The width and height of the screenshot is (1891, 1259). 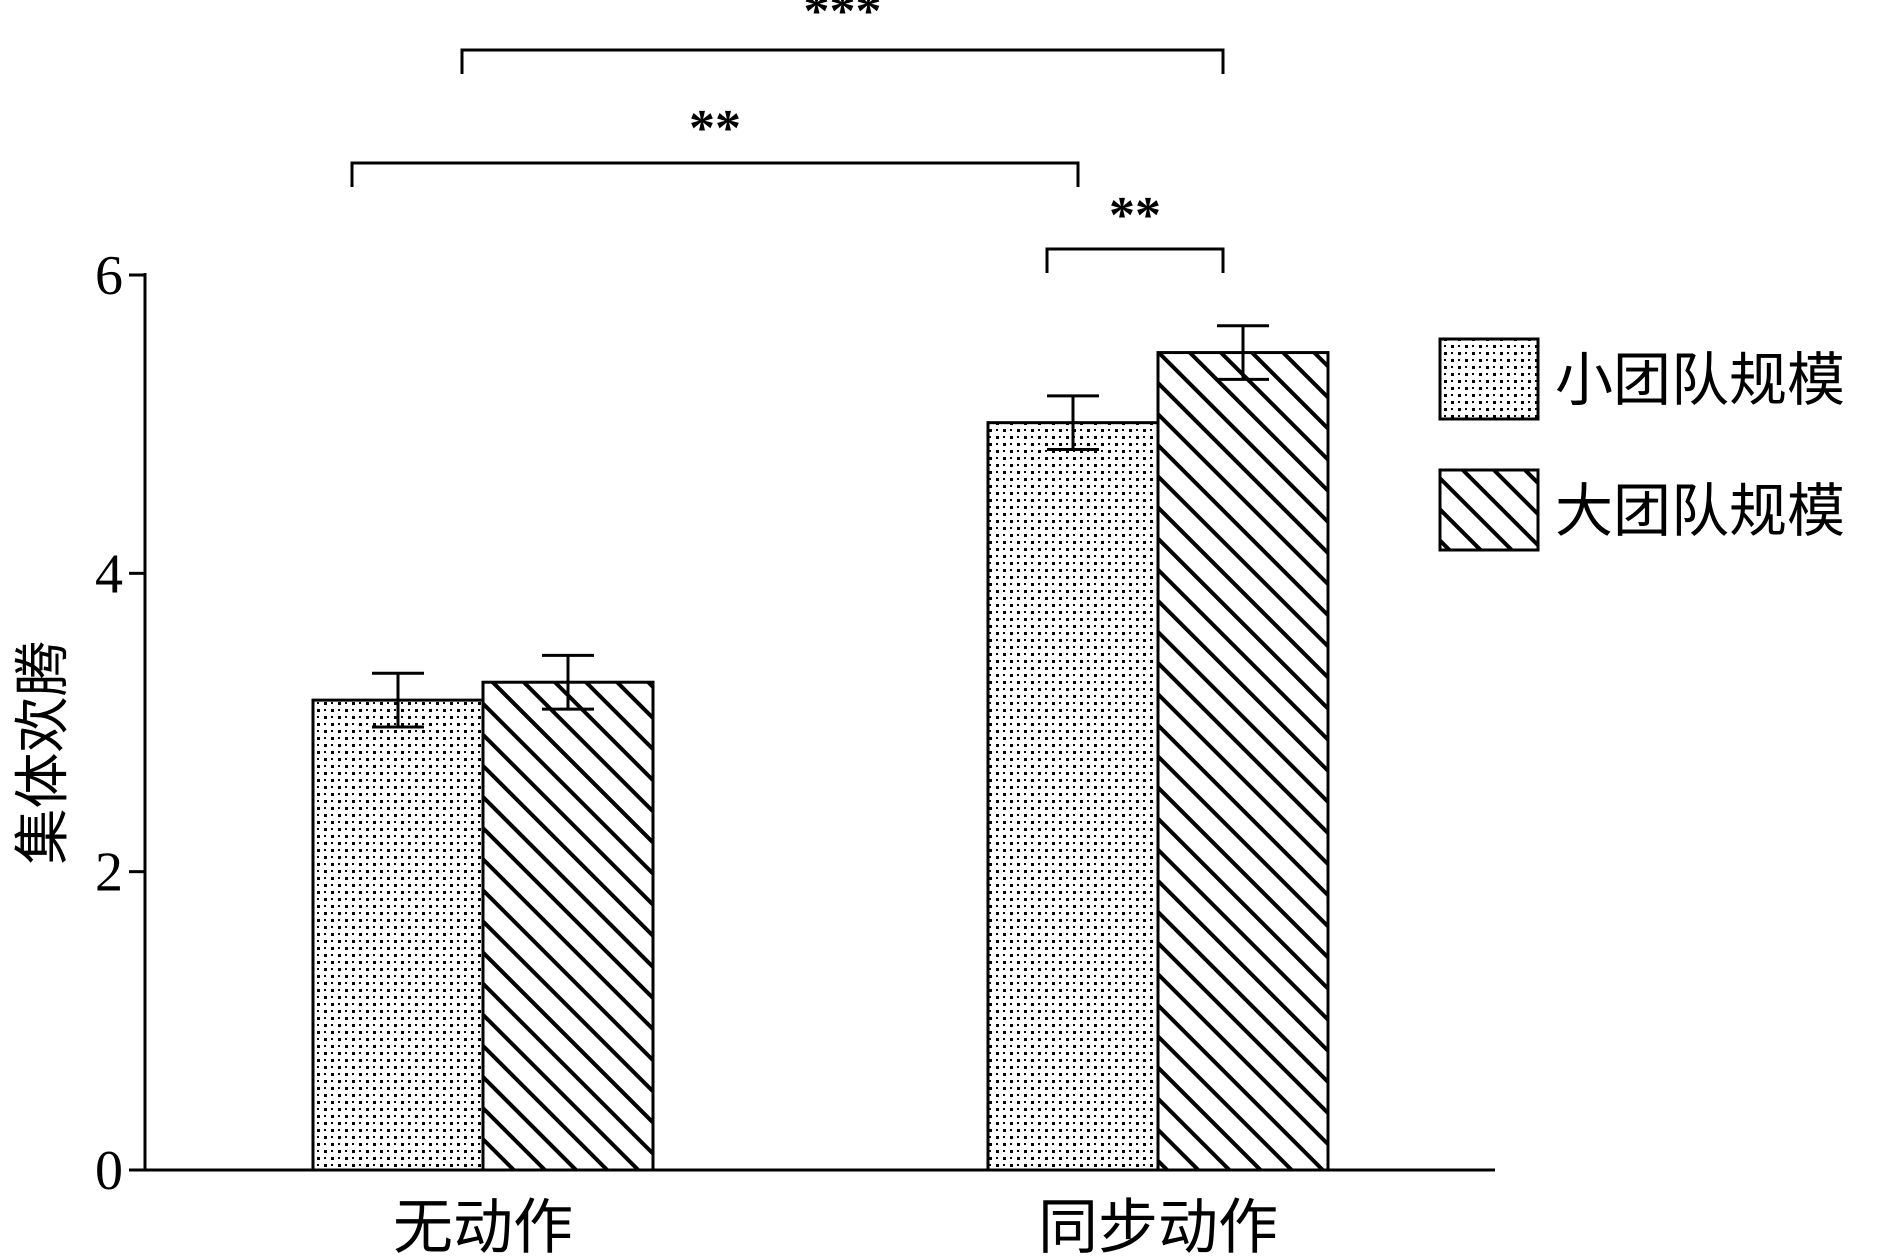 I want to click on legend-label: 大团队规模, so click(x=1700, y=511).